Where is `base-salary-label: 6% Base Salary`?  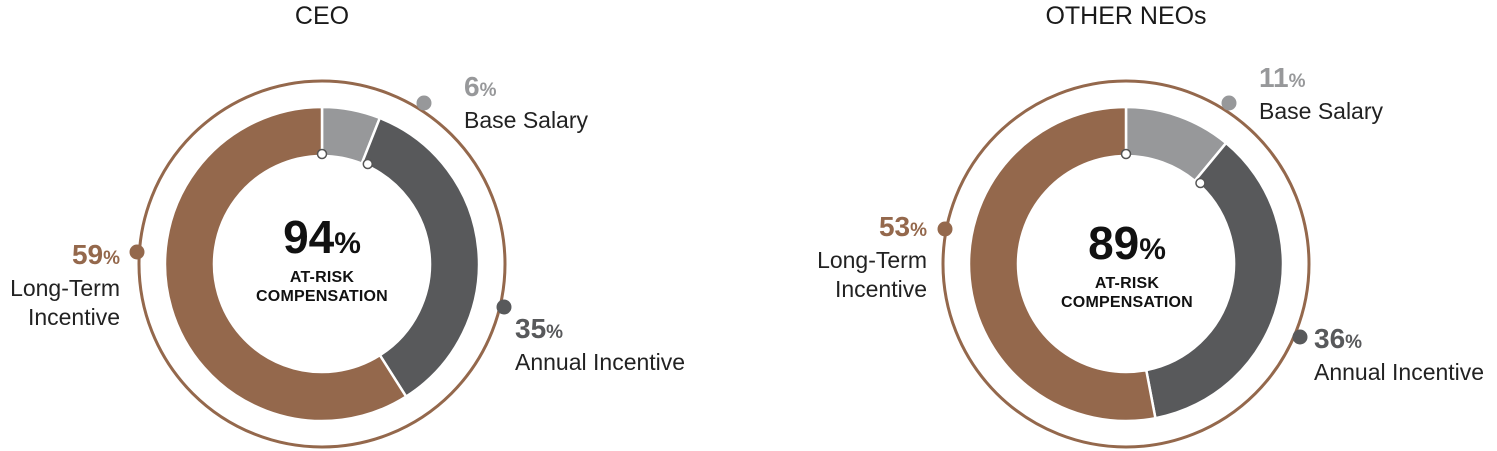
base-salary-label: 6% Base Salary is located at coordinates (526, 103).